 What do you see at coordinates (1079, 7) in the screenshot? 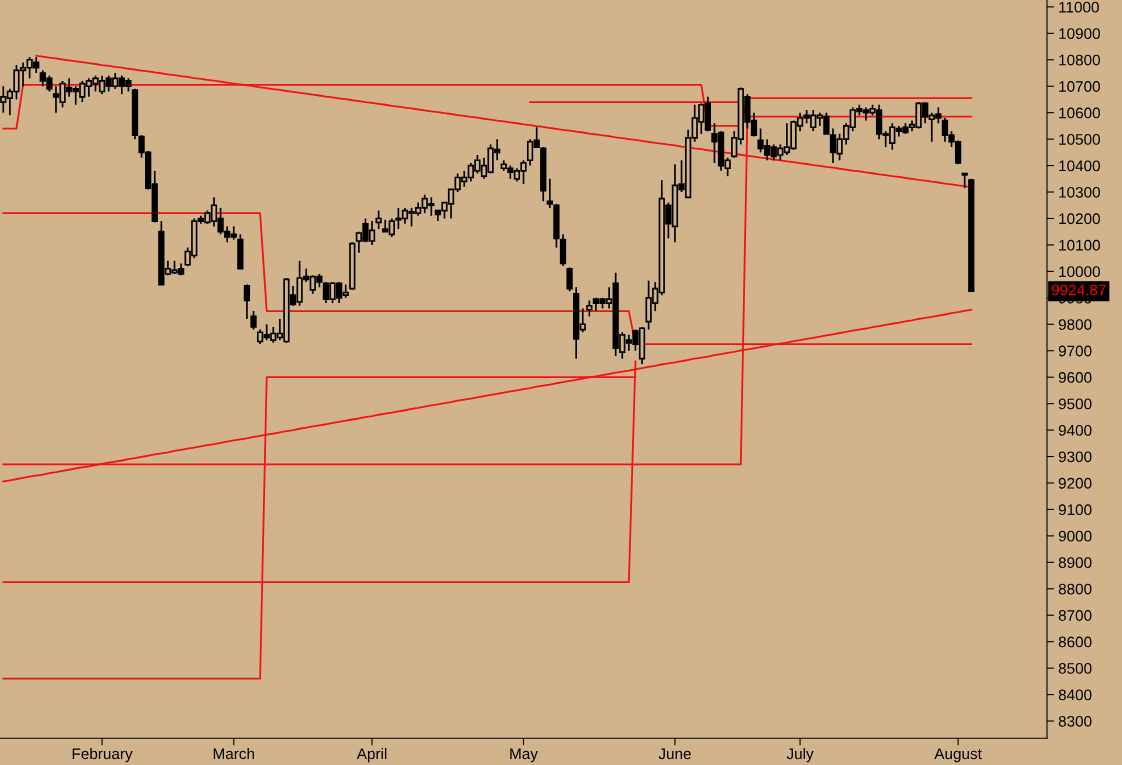
I see `y-tick-label: 11000` at bounding box center [1079, 7].